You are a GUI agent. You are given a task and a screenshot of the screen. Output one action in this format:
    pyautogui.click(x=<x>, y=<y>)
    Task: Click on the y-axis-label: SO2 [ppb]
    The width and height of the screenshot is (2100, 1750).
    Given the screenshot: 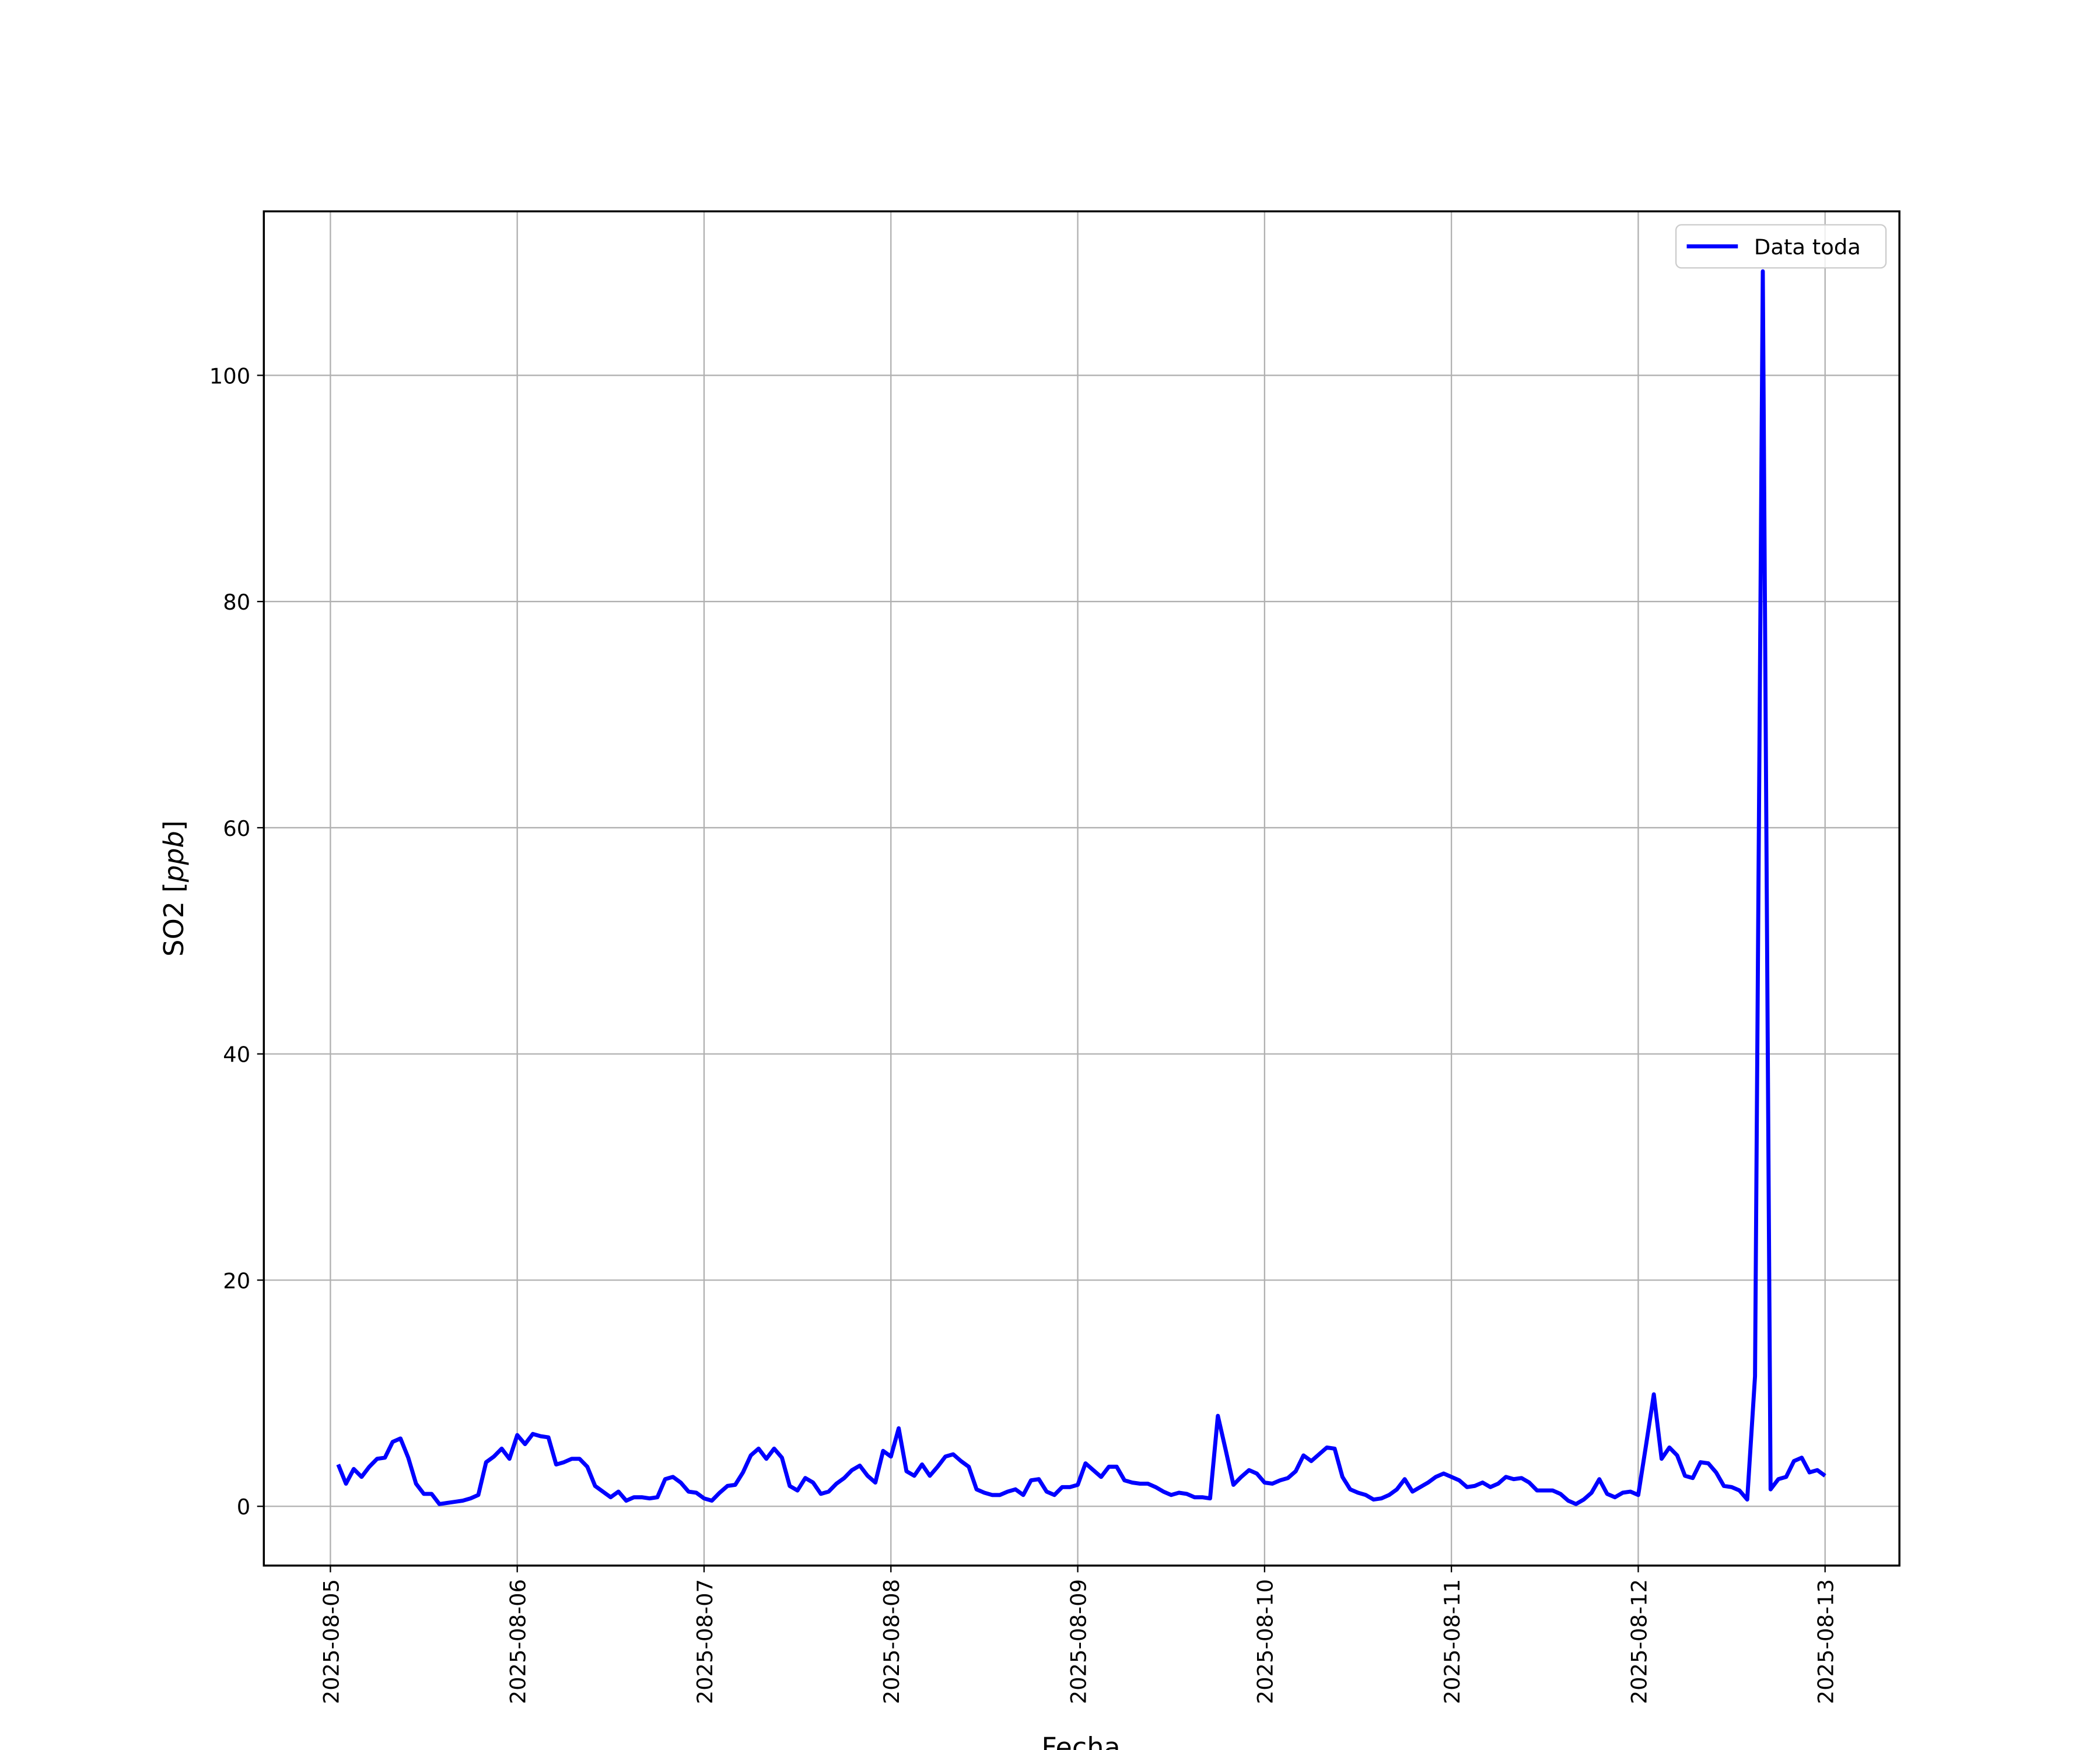 What is the action you would take?
    pyautogui.click(x=174, y=888)
    